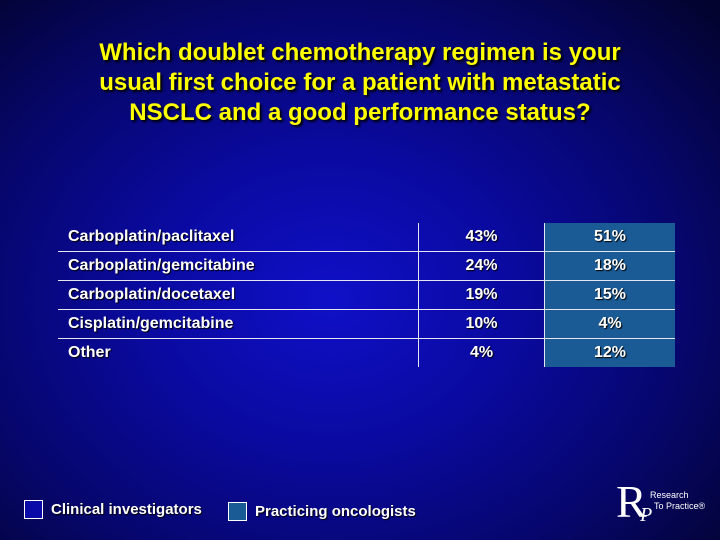  What do you see at coordinates (669, 495) in the screenshot?
I see `logo-line-1: Research` at bounding box center [669, 495].